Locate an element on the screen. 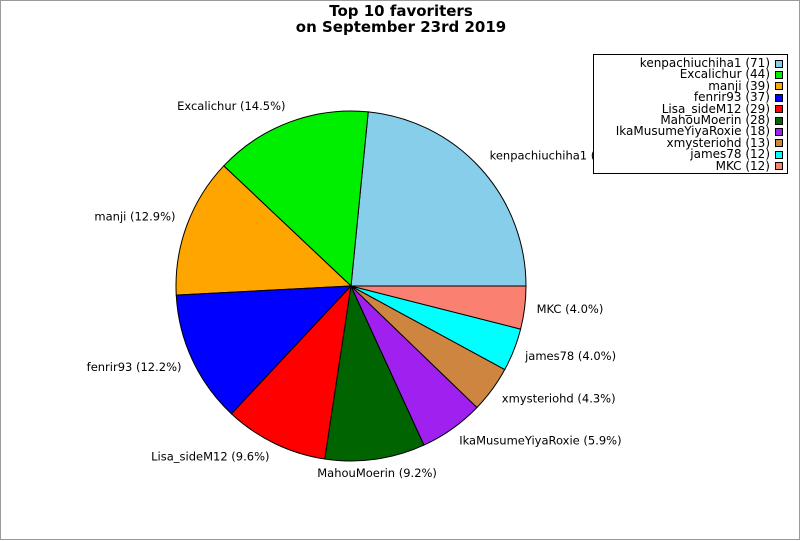 The width and height of the screenshot is (800, 541). legend-item: MKC (12) is located at coordinates (688, 165).